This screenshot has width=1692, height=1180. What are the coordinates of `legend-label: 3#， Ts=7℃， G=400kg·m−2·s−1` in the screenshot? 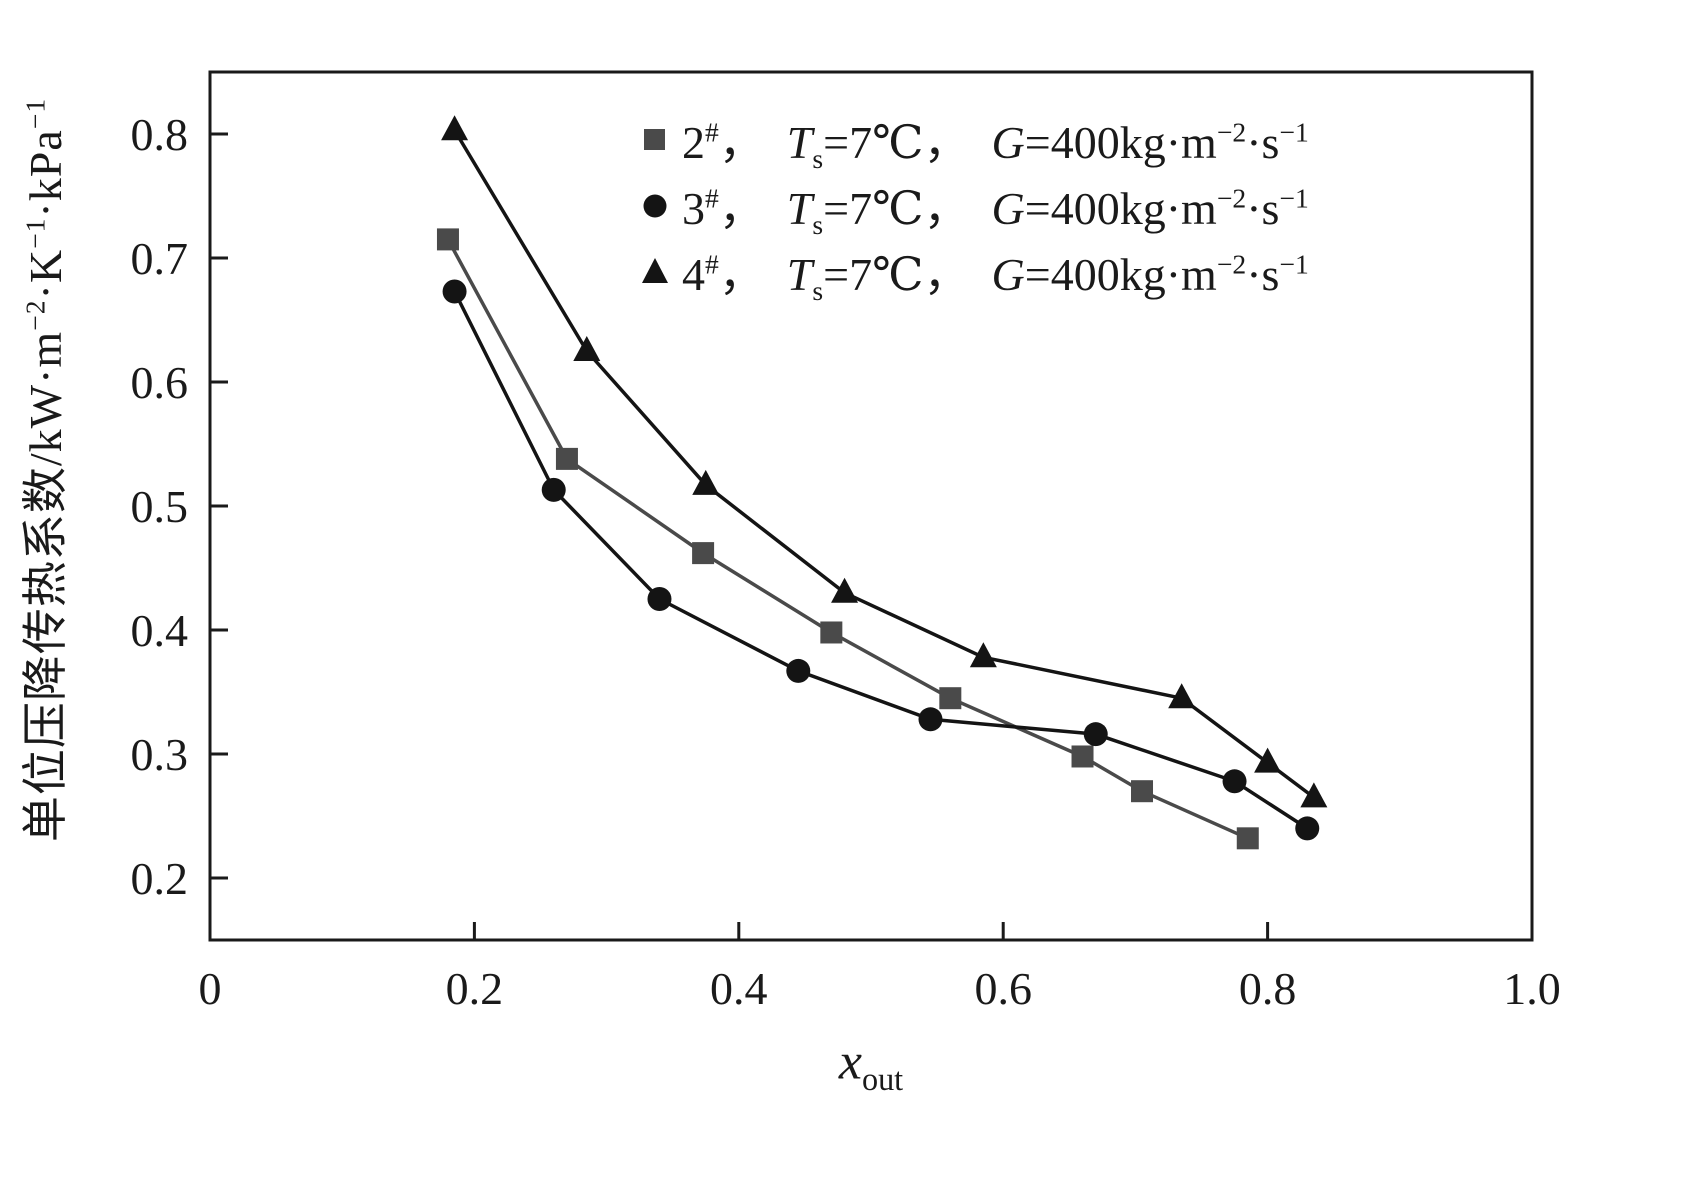 It's located at (995, 205).